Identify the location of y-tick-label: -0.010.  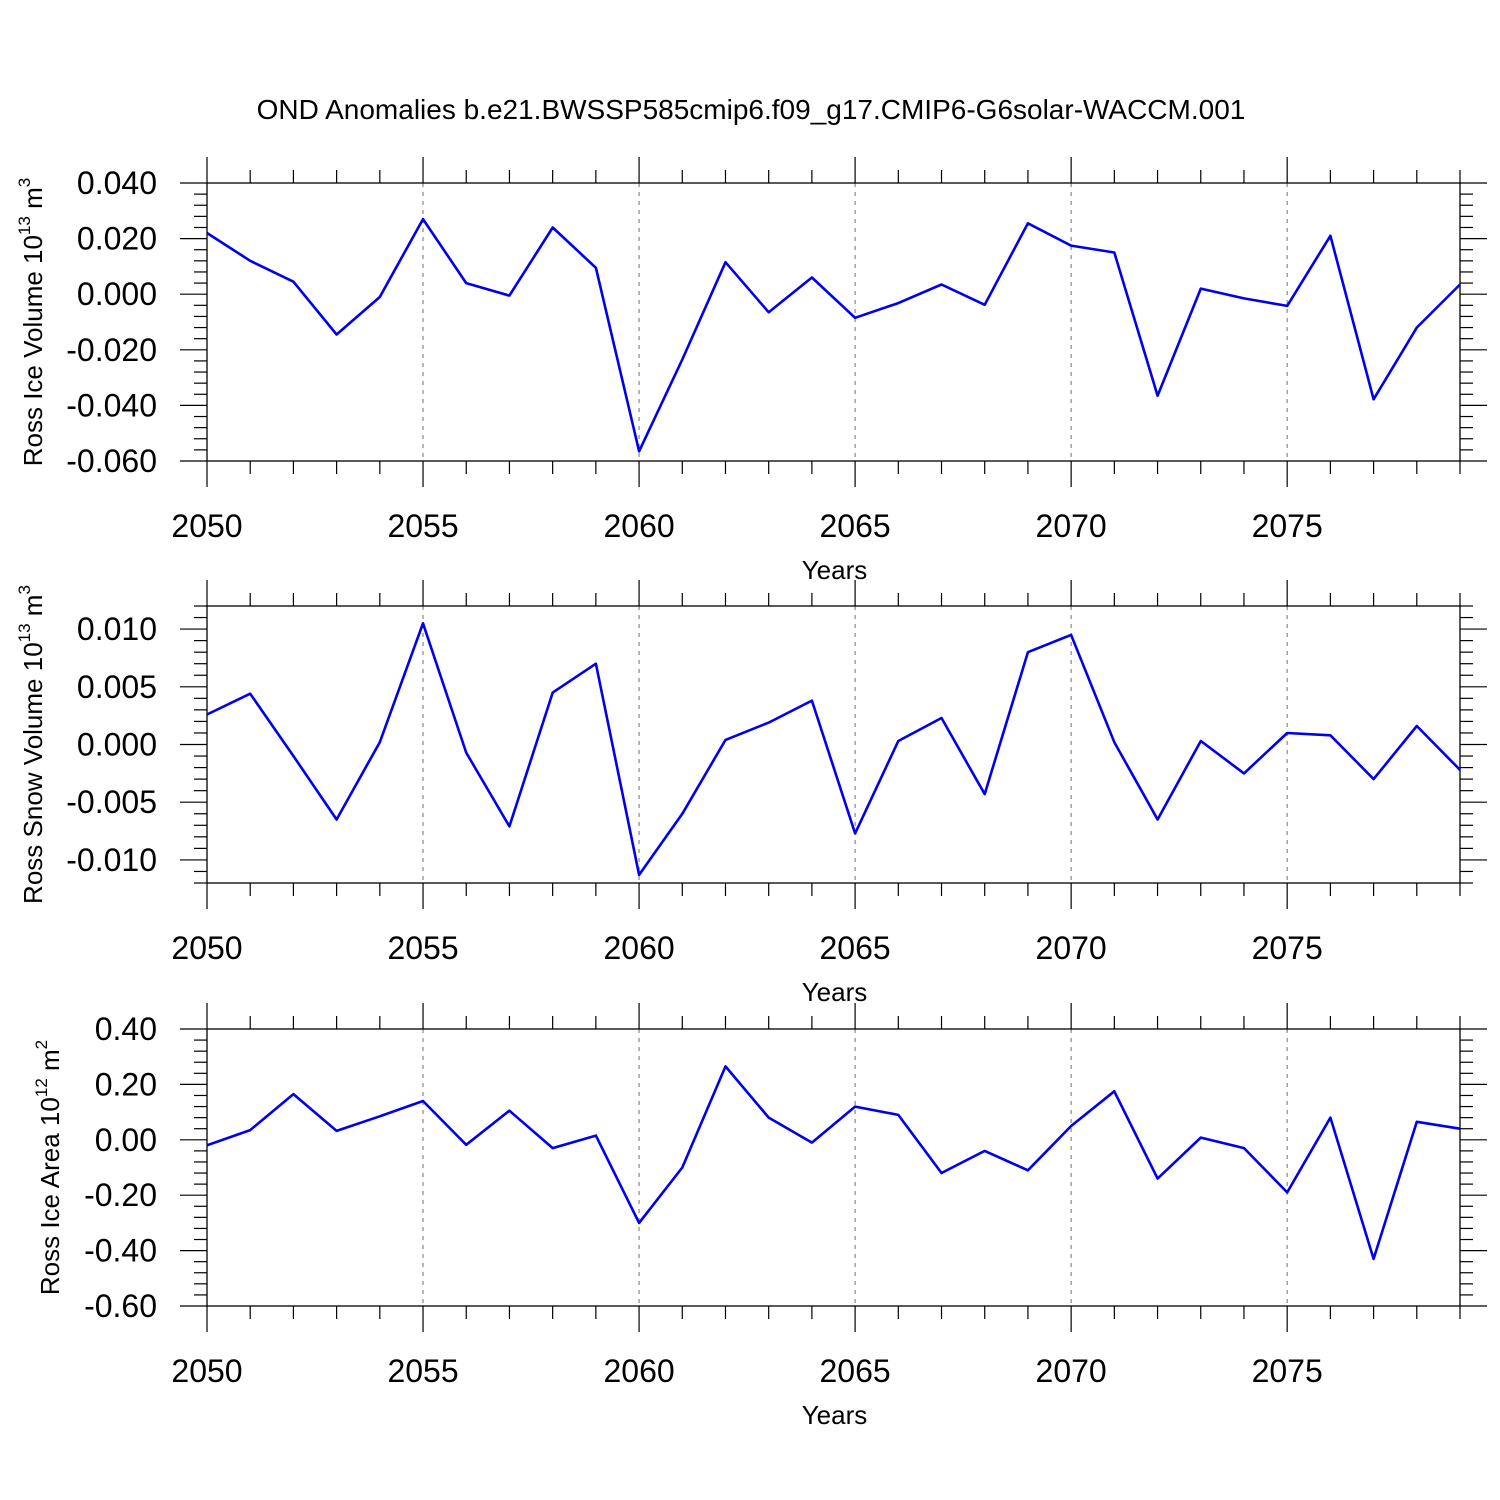
(111, 860).